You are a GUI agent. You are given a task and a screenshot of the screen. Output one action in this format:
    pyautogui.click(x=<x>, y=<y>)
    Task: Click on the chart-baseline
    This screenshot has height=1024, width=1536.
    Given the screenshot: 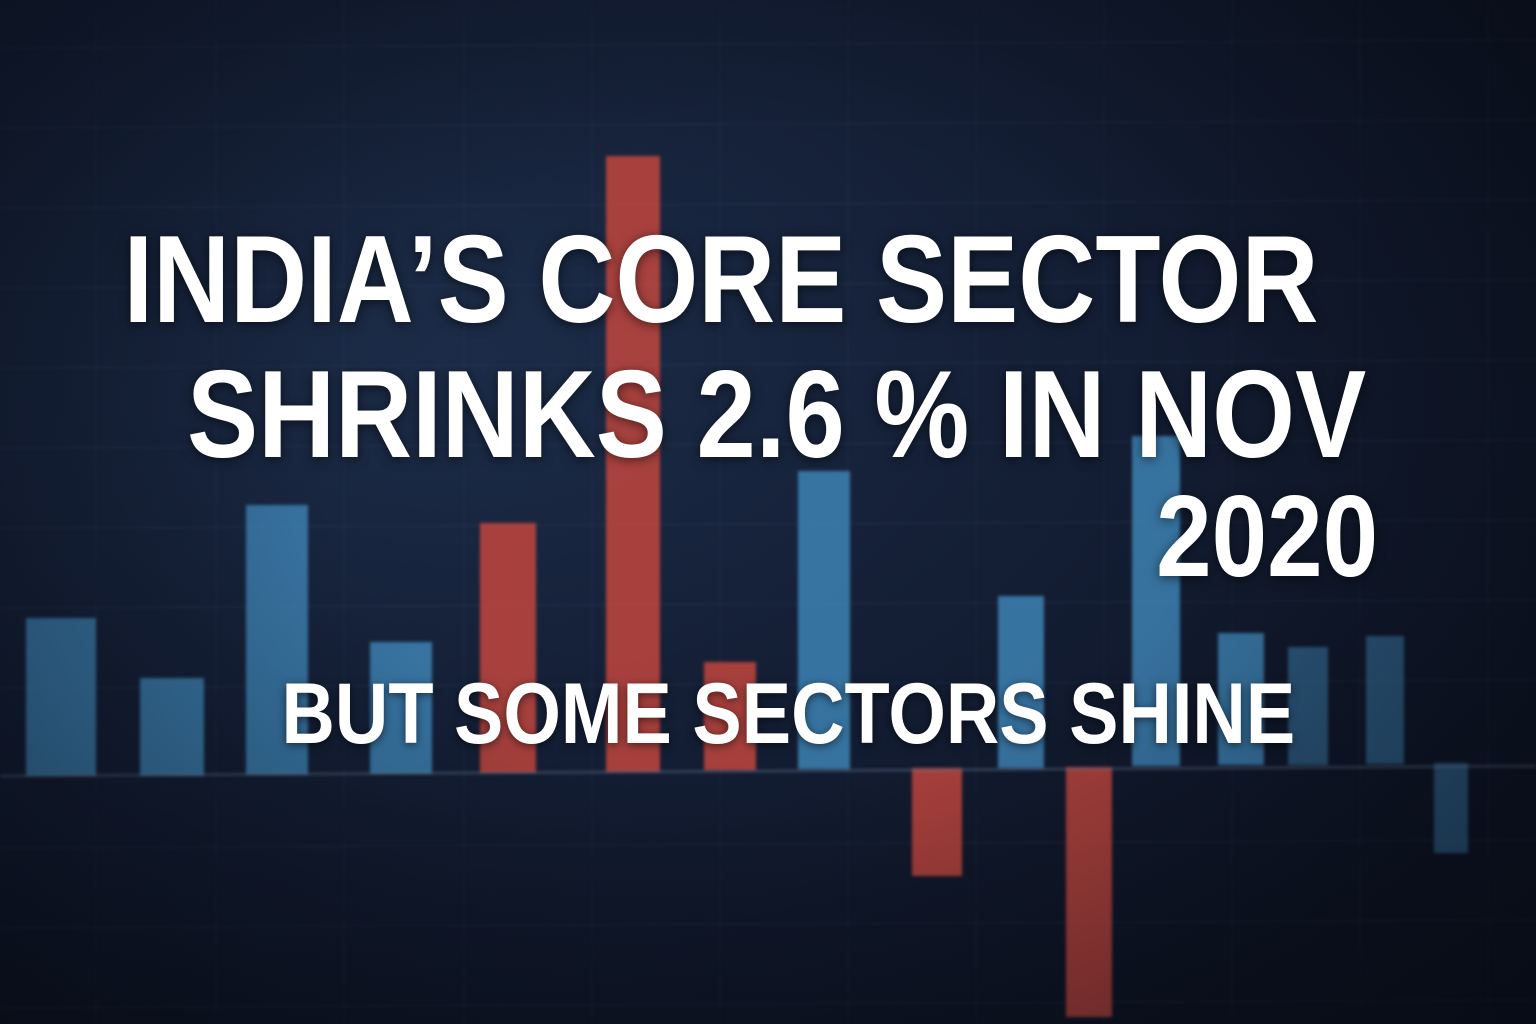 What is the action you would take?
    pyautogui.click(x=768, y=771)
    